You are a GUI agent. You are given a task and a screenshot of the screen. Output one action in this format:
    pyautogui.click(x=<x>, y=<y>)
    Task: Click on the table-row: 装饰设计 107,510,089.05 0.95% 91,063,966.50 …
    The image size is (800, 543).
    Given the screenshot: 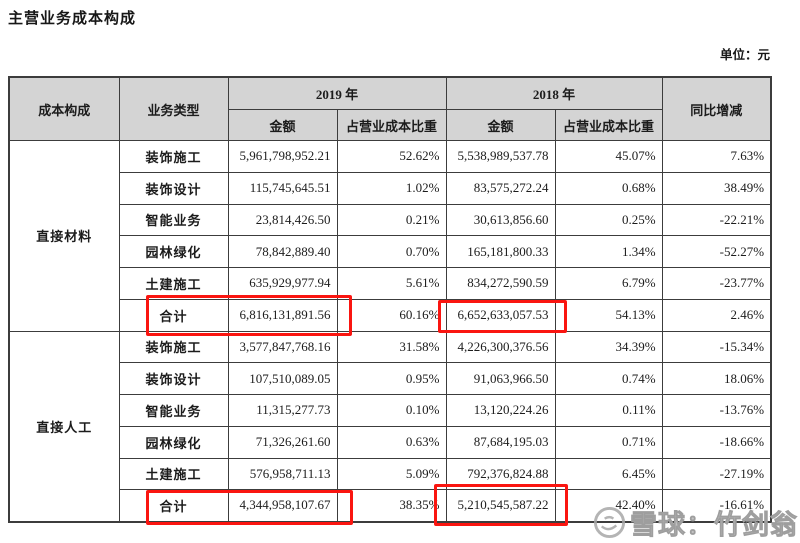 What is the action you would take?
    pyautogui.click(x=390, y=378)
    